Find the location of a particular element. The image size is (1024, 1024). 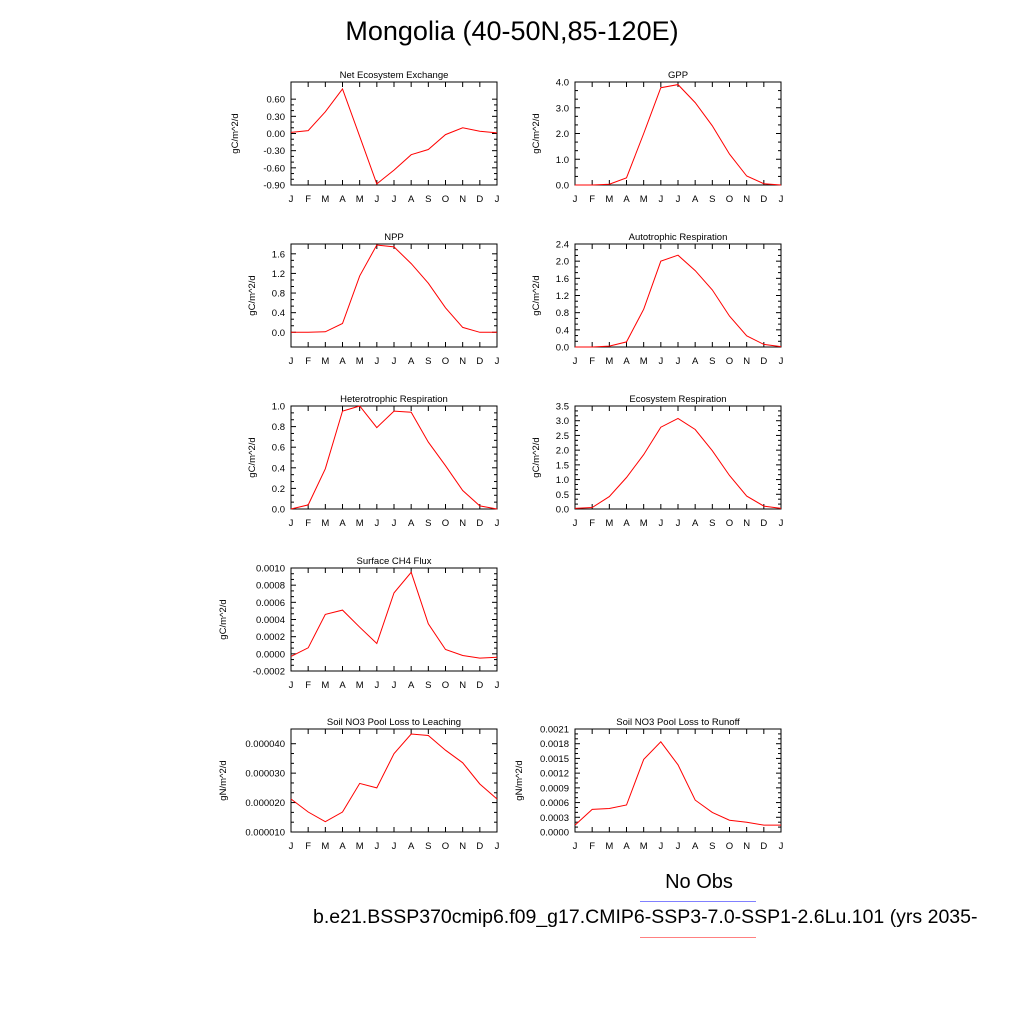

y-tick-label: 2.5 is located at coordinates (562, 436).